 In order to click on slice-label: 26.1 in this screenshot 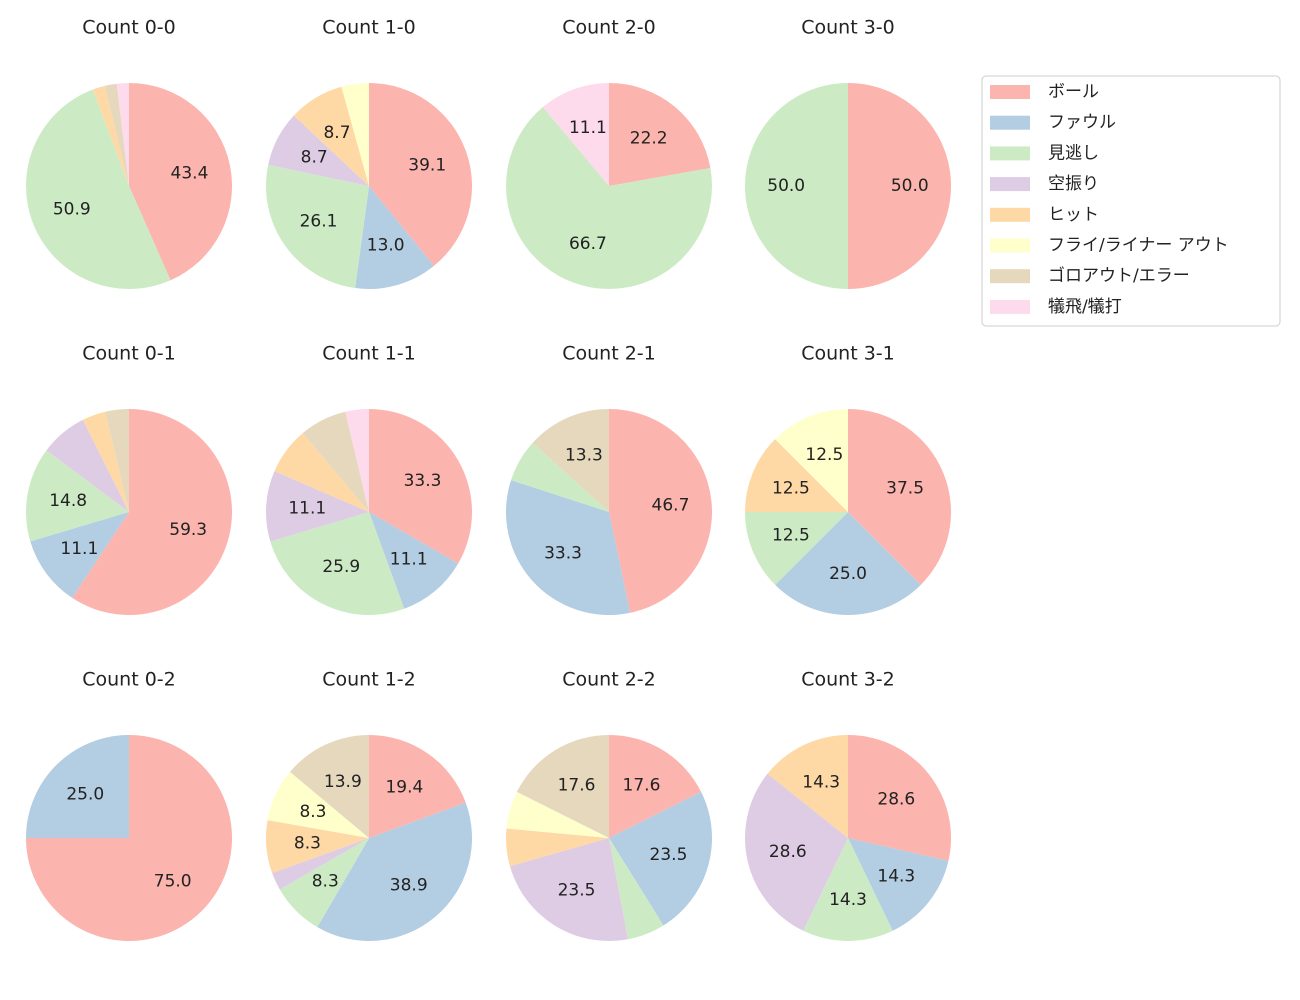, I will do `click(319, 222)`.